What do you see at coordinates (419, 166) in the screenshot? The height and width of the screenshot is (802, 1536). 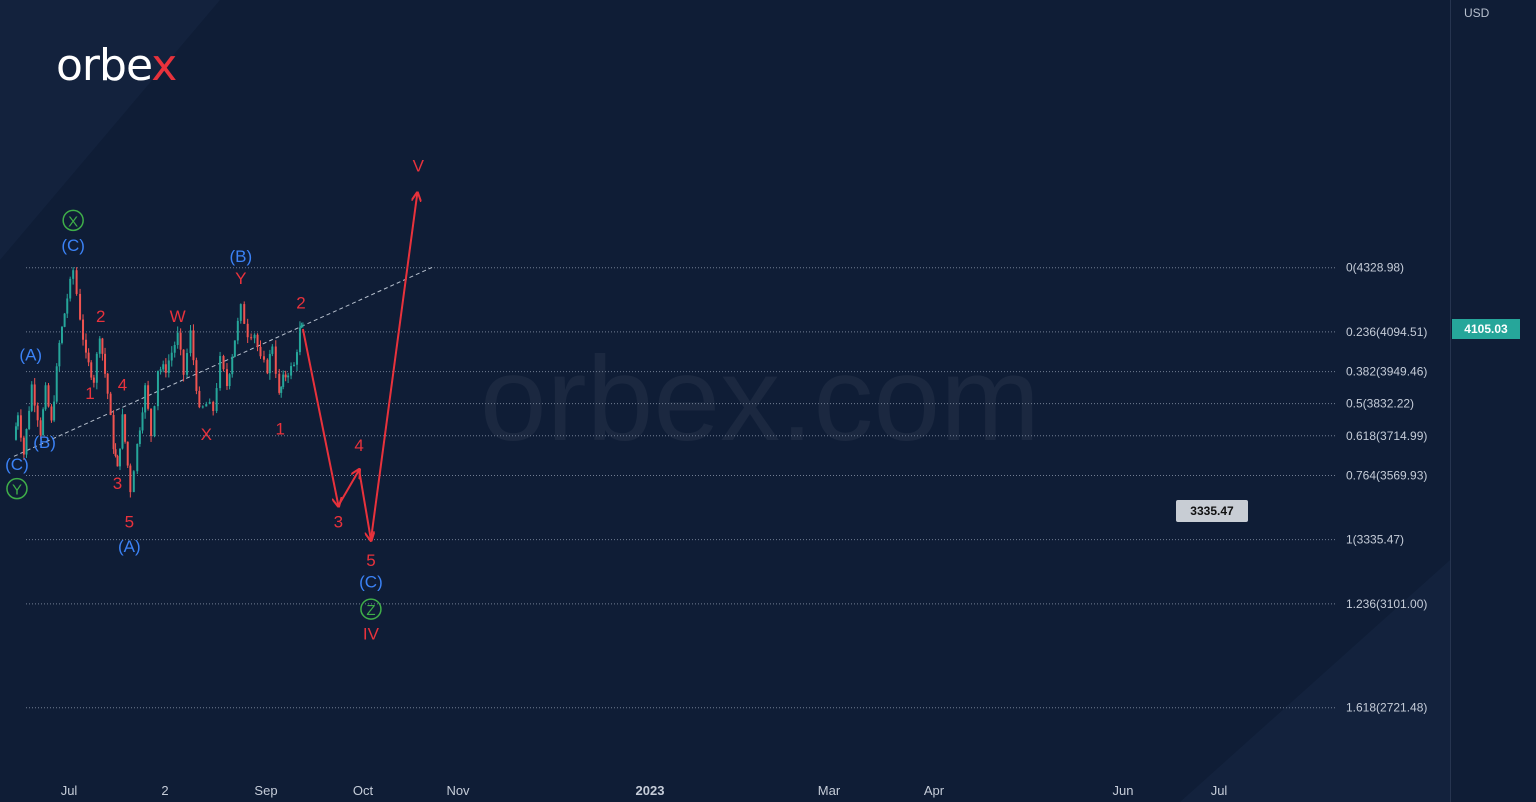 I see `wave-label: V` at bounding box center [419, 166].